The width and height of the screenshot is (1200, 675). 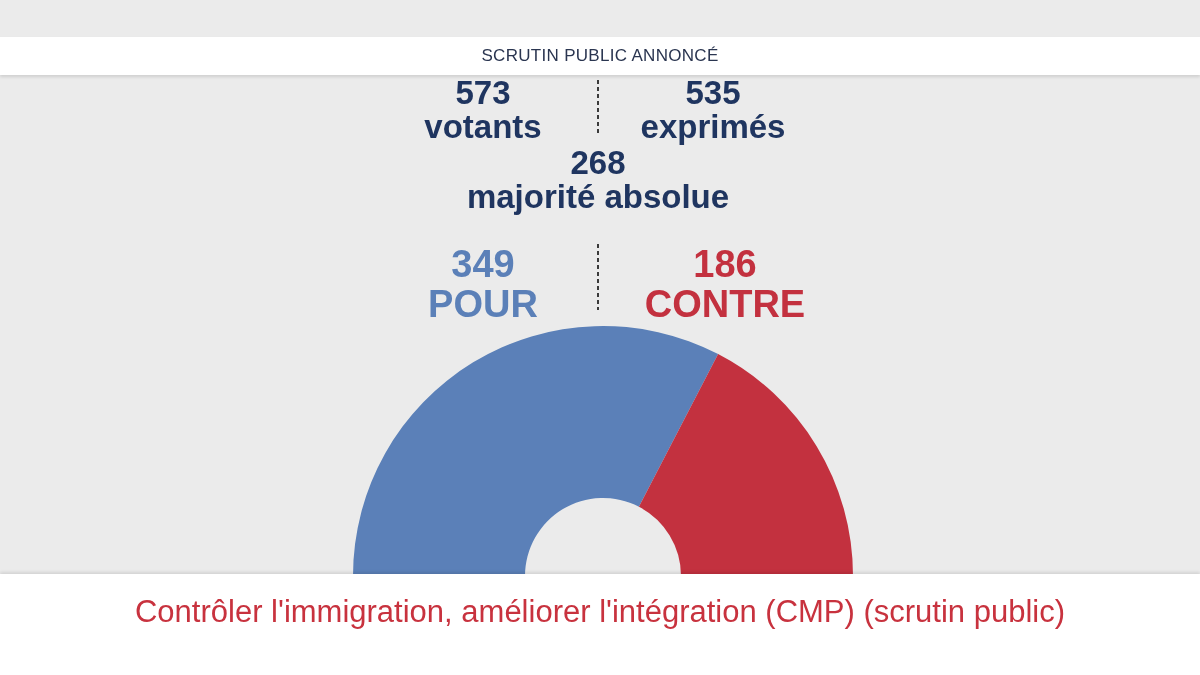 I want to click on data-label: 186, so click(x=725, y=264).